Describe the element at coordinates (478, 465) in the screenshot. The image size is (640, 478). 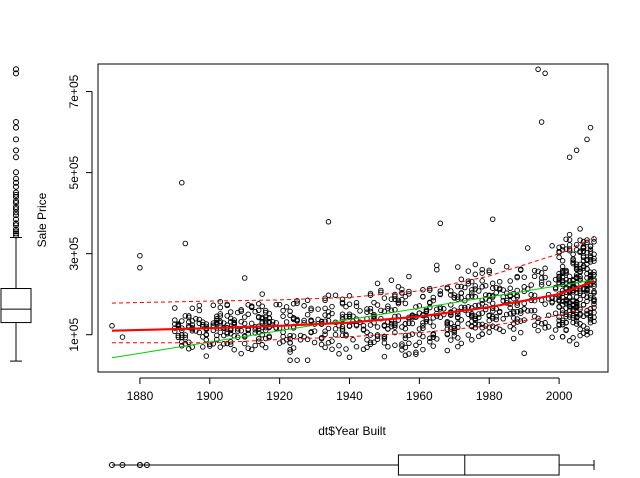
I see `x-box-iqr` at that location.